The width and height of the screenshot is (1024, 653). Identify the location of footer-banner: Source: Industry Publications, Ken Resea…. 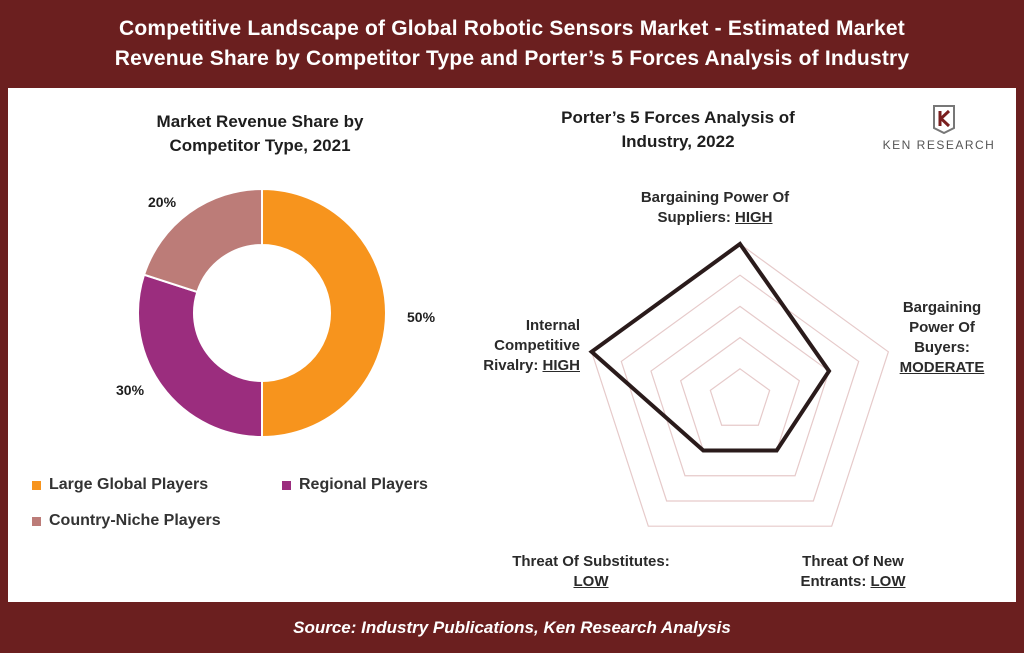
(512, 628).